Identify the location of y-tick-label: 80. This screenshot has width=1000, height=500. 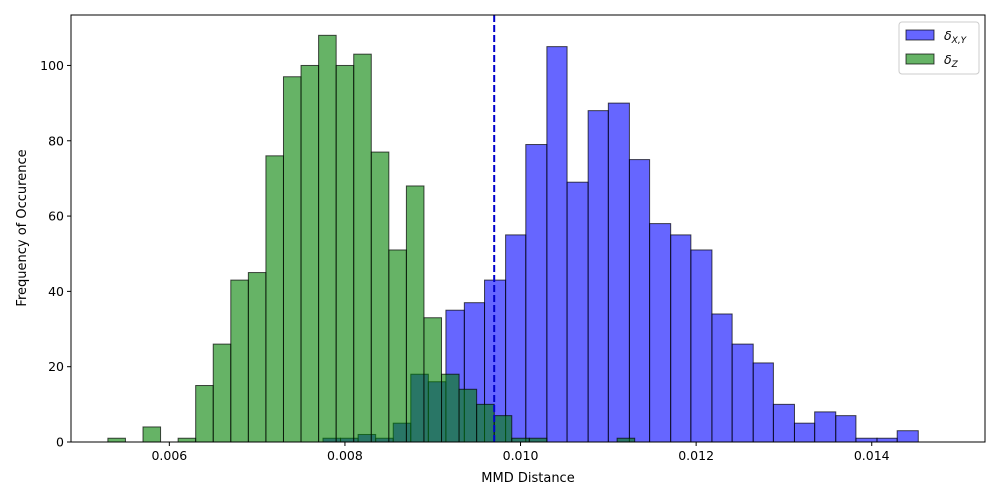
(56, 140).